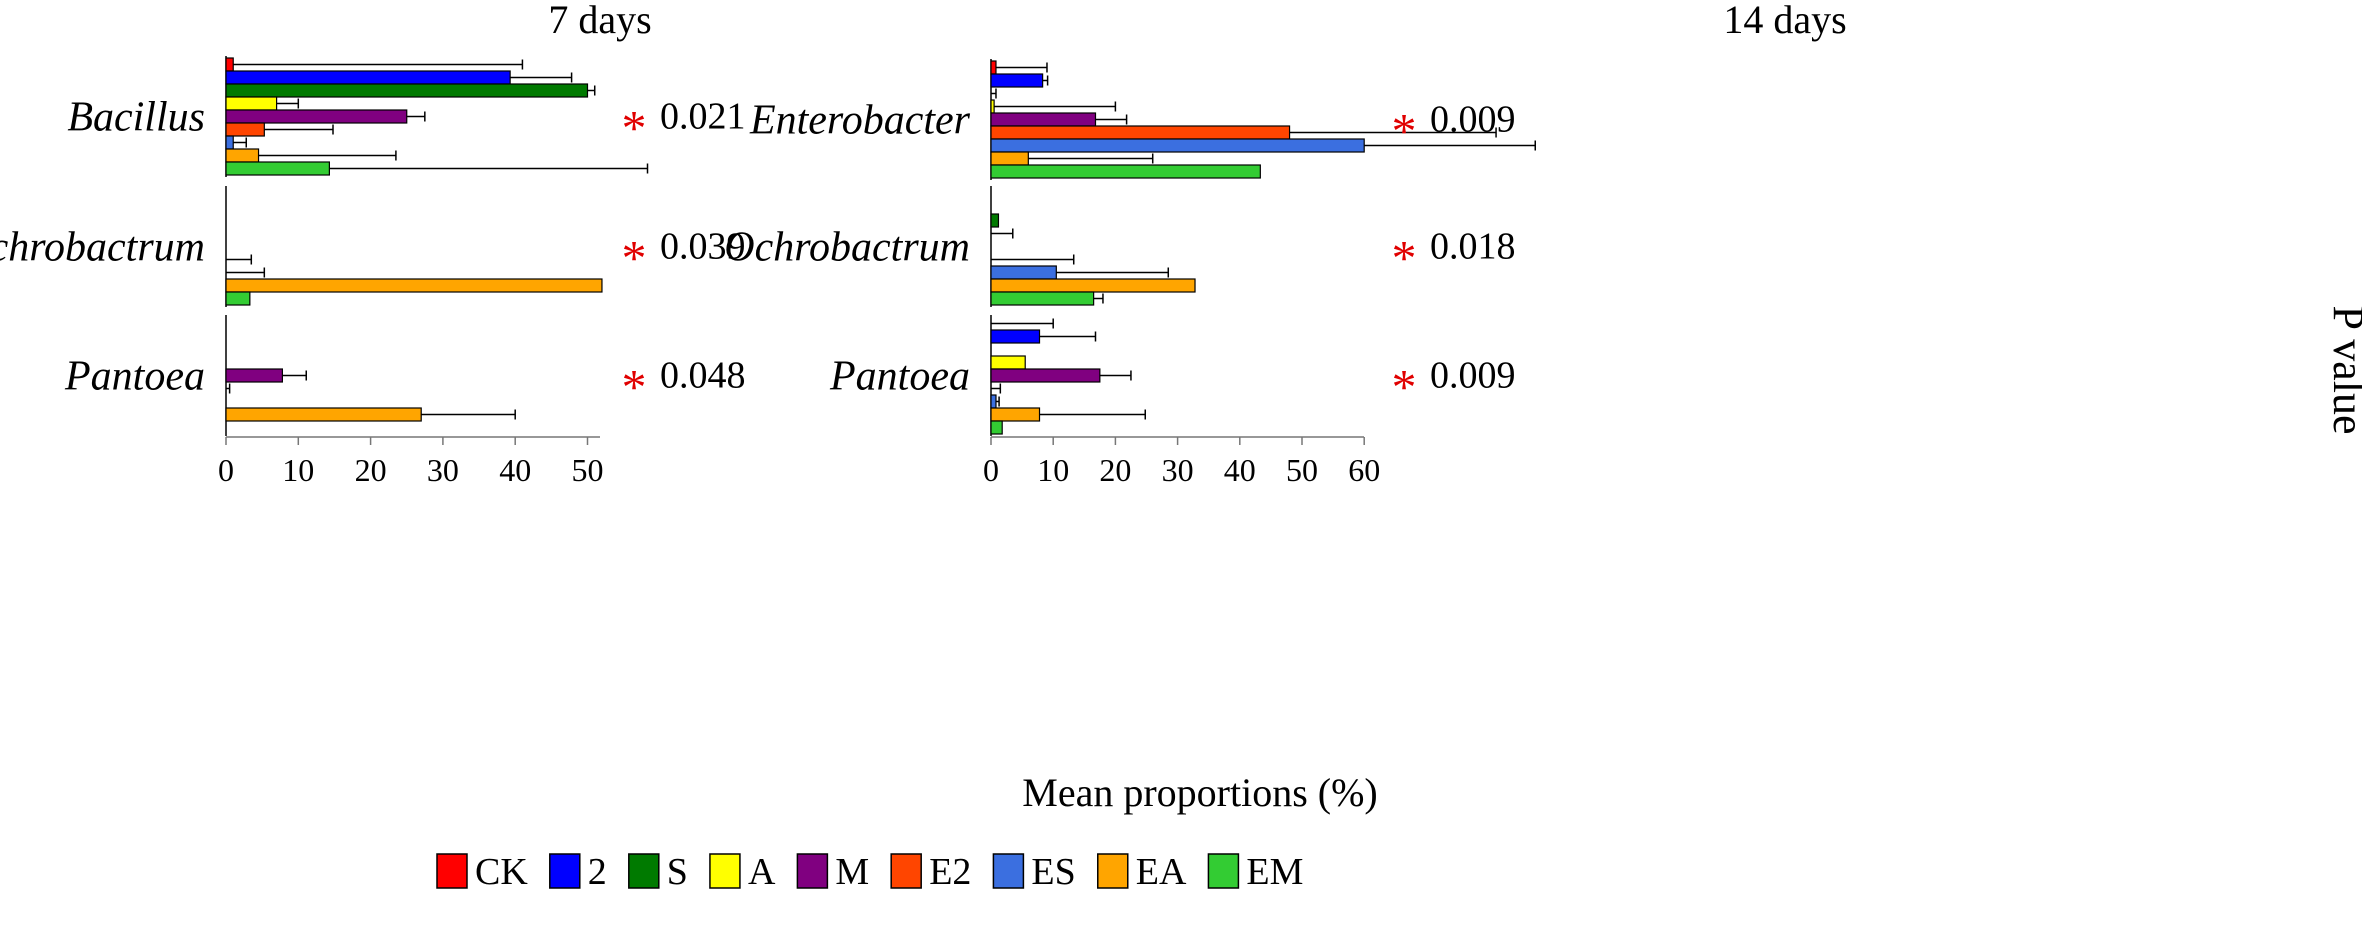 This screenshot has height=928, width=2362. What do you see at coordinates (254, 375) in the screenshot?
I see `bar-7d-pantoea-m` at bounding box center [254, 375].